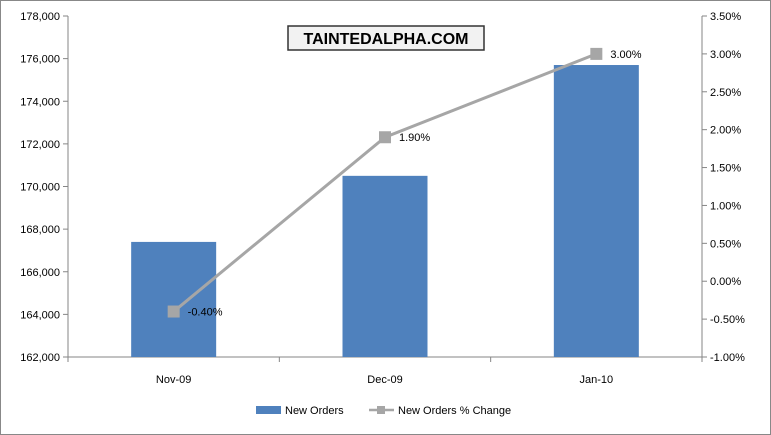  What do you see at coordinates (725, 282) in the screenshot?
I see `right-tick-label: 0.00%` at bounding box center [725, 282].